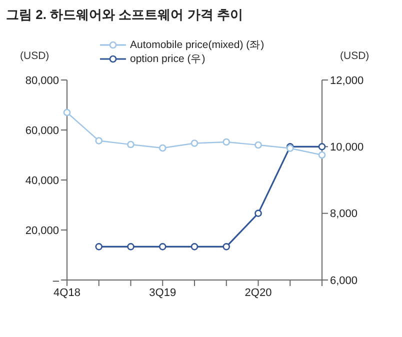 The height and width of the screenshot is (337, 402). Describe the element at coordinates (42, 230) in the screenshot. I see `y-tick-label: 20,000` at that location.